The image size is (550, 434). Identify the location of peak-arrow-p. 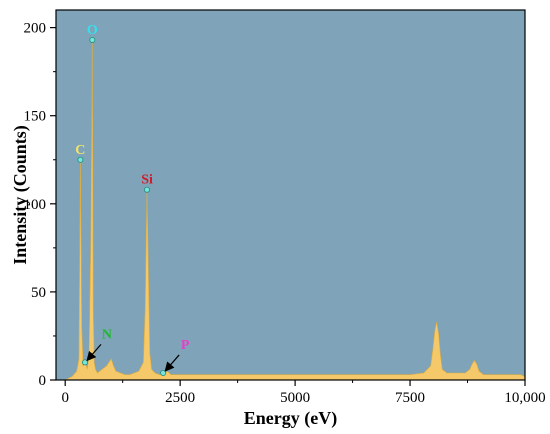
(172, 363).